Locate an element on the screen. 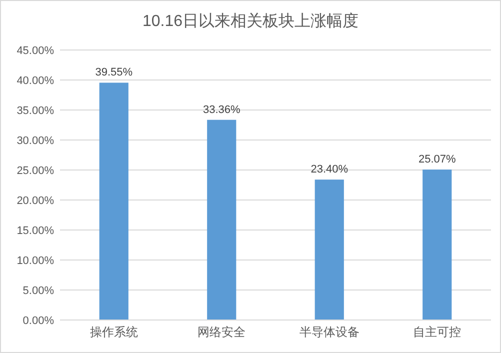  y-tick-label: 5.00% is located at coordinates (38, 290).